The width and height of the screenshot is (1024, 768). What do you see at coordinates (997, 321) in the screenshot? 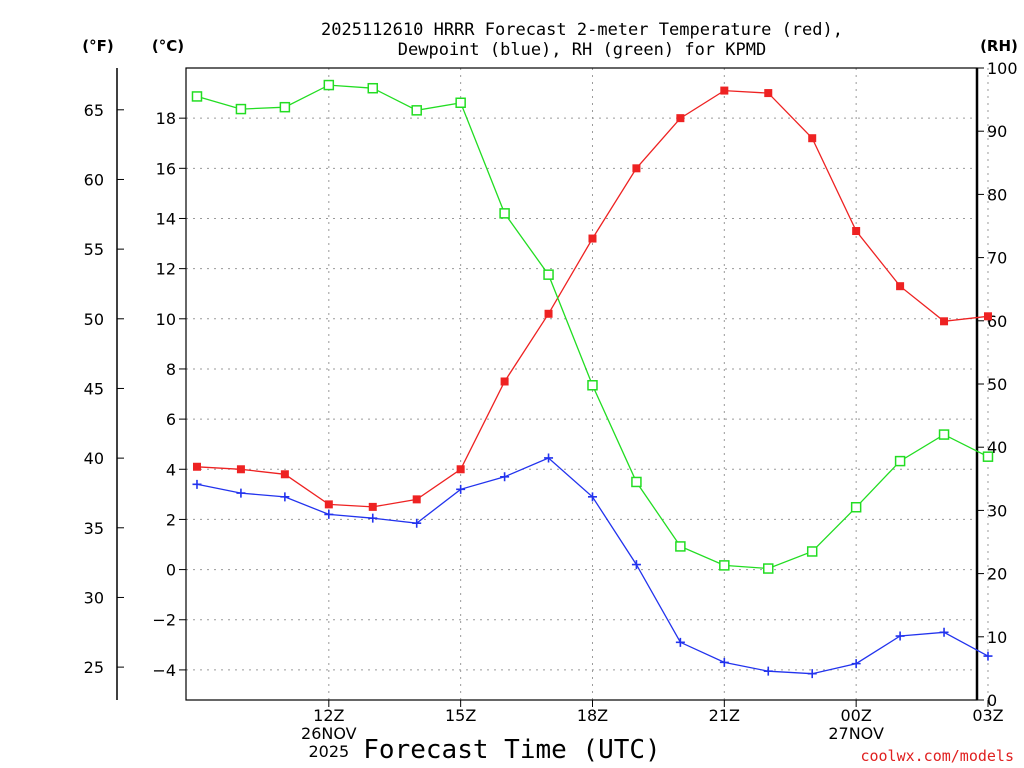
I see `rh-tick-label: 60` at bounding box center [997, 321].